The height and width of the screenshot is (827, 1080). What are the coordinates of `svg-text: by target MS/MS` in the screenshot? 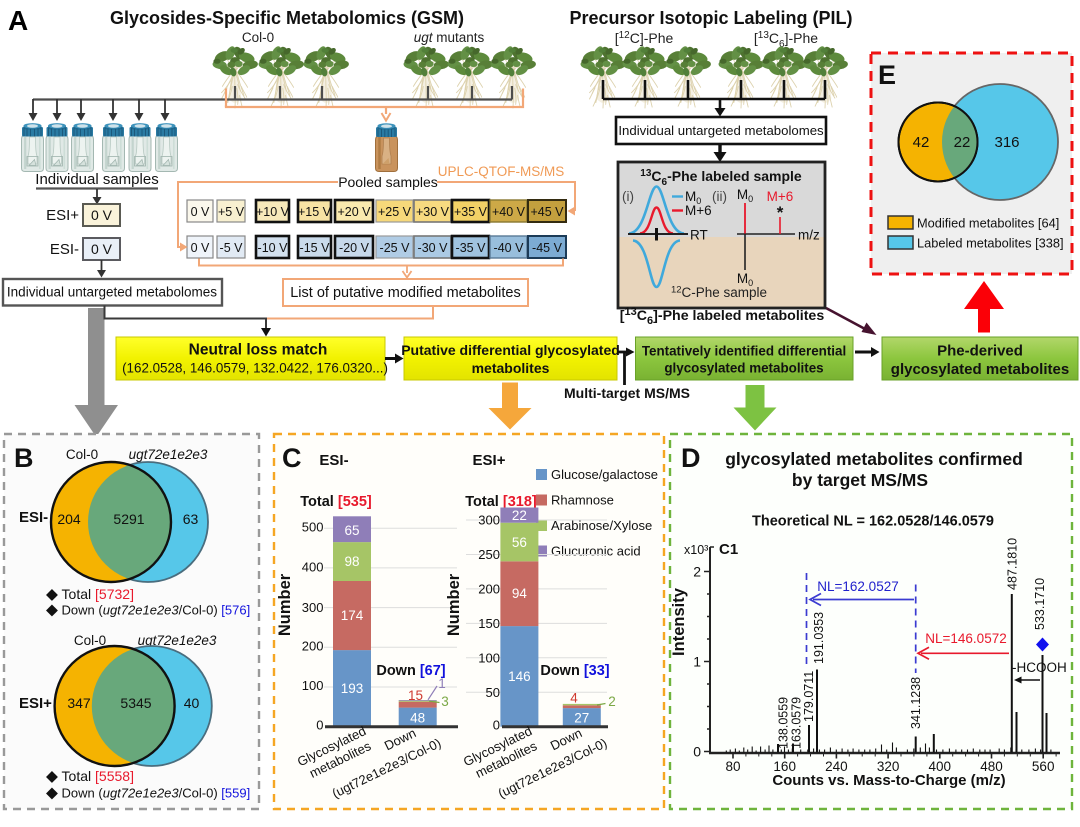 It's located at (860, 480).